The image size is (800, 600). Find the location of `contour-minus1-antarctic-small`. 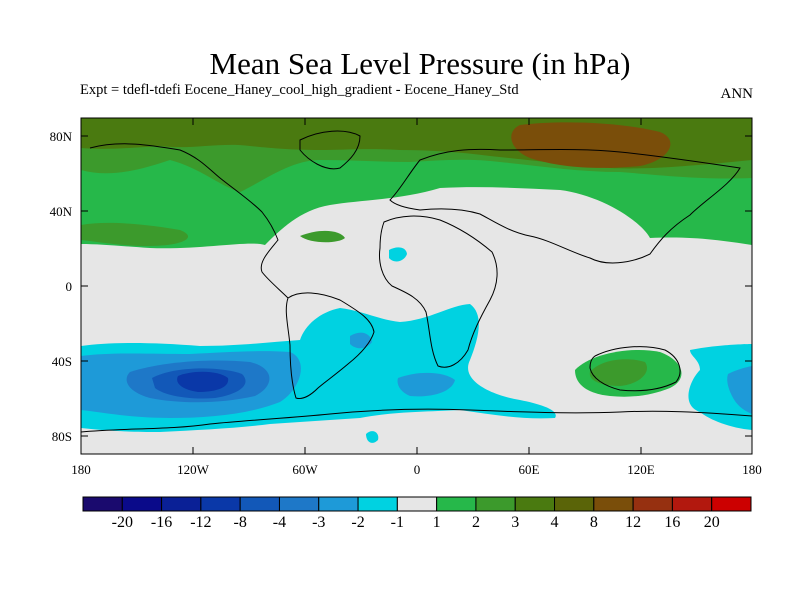

contour-minus1-antarctic-small is located at coordinates (372, 437).